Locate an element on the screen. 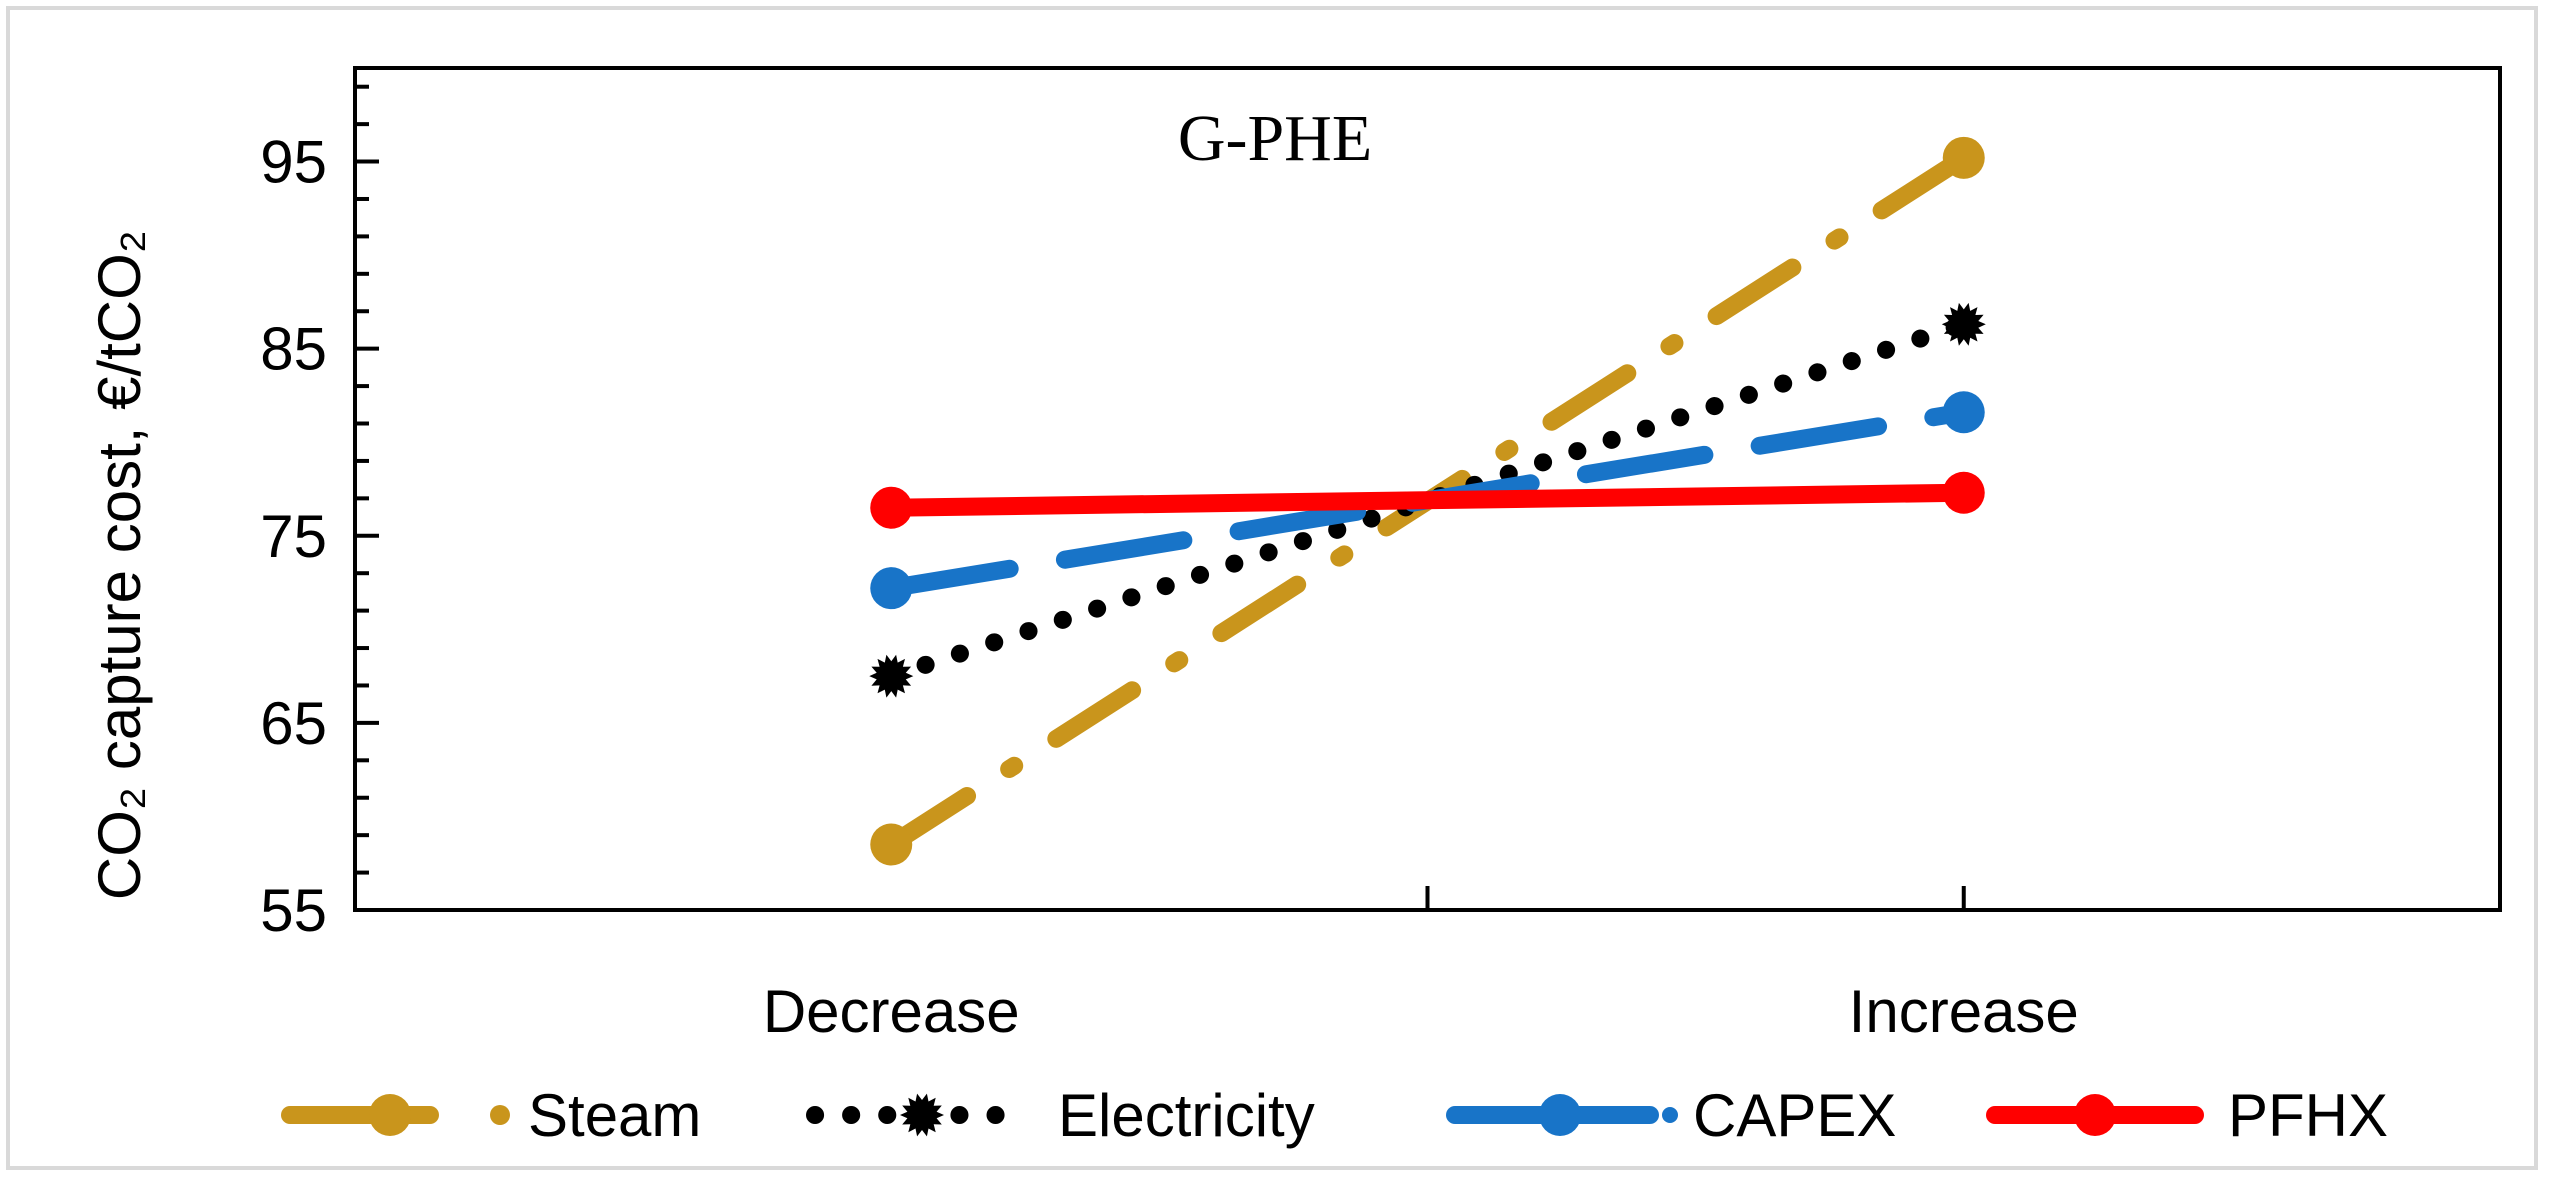  data-point-electricity-increase is located at coordinates (1963, 324).